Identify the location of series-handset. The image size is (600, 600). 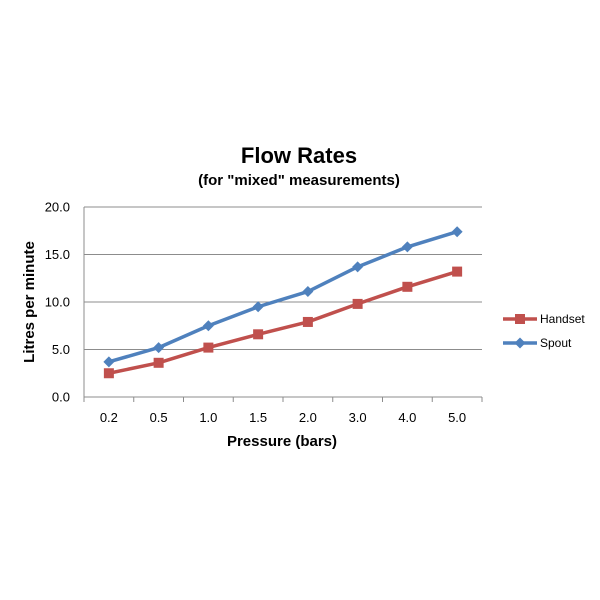
(283, 322).